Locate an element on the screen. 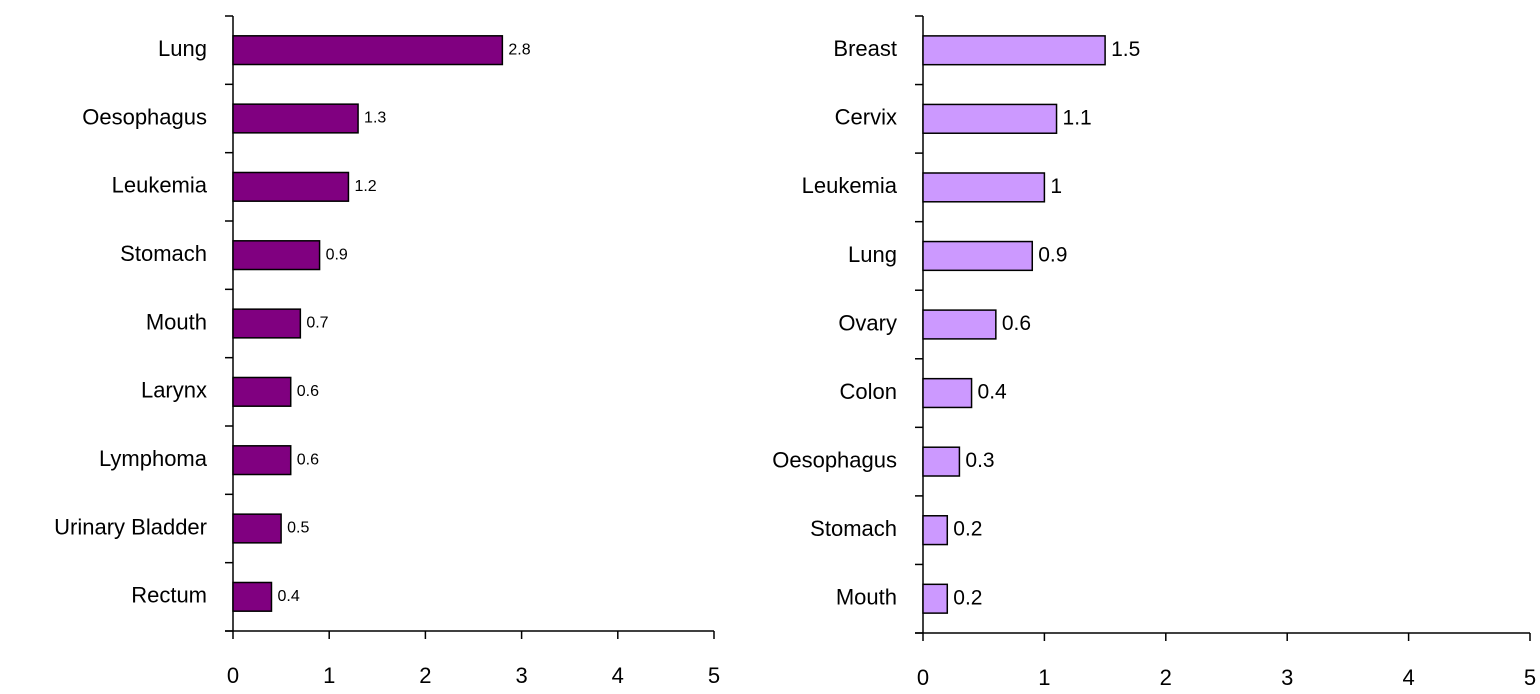  value-label: 2.8 is located at coordinates (519, 49).